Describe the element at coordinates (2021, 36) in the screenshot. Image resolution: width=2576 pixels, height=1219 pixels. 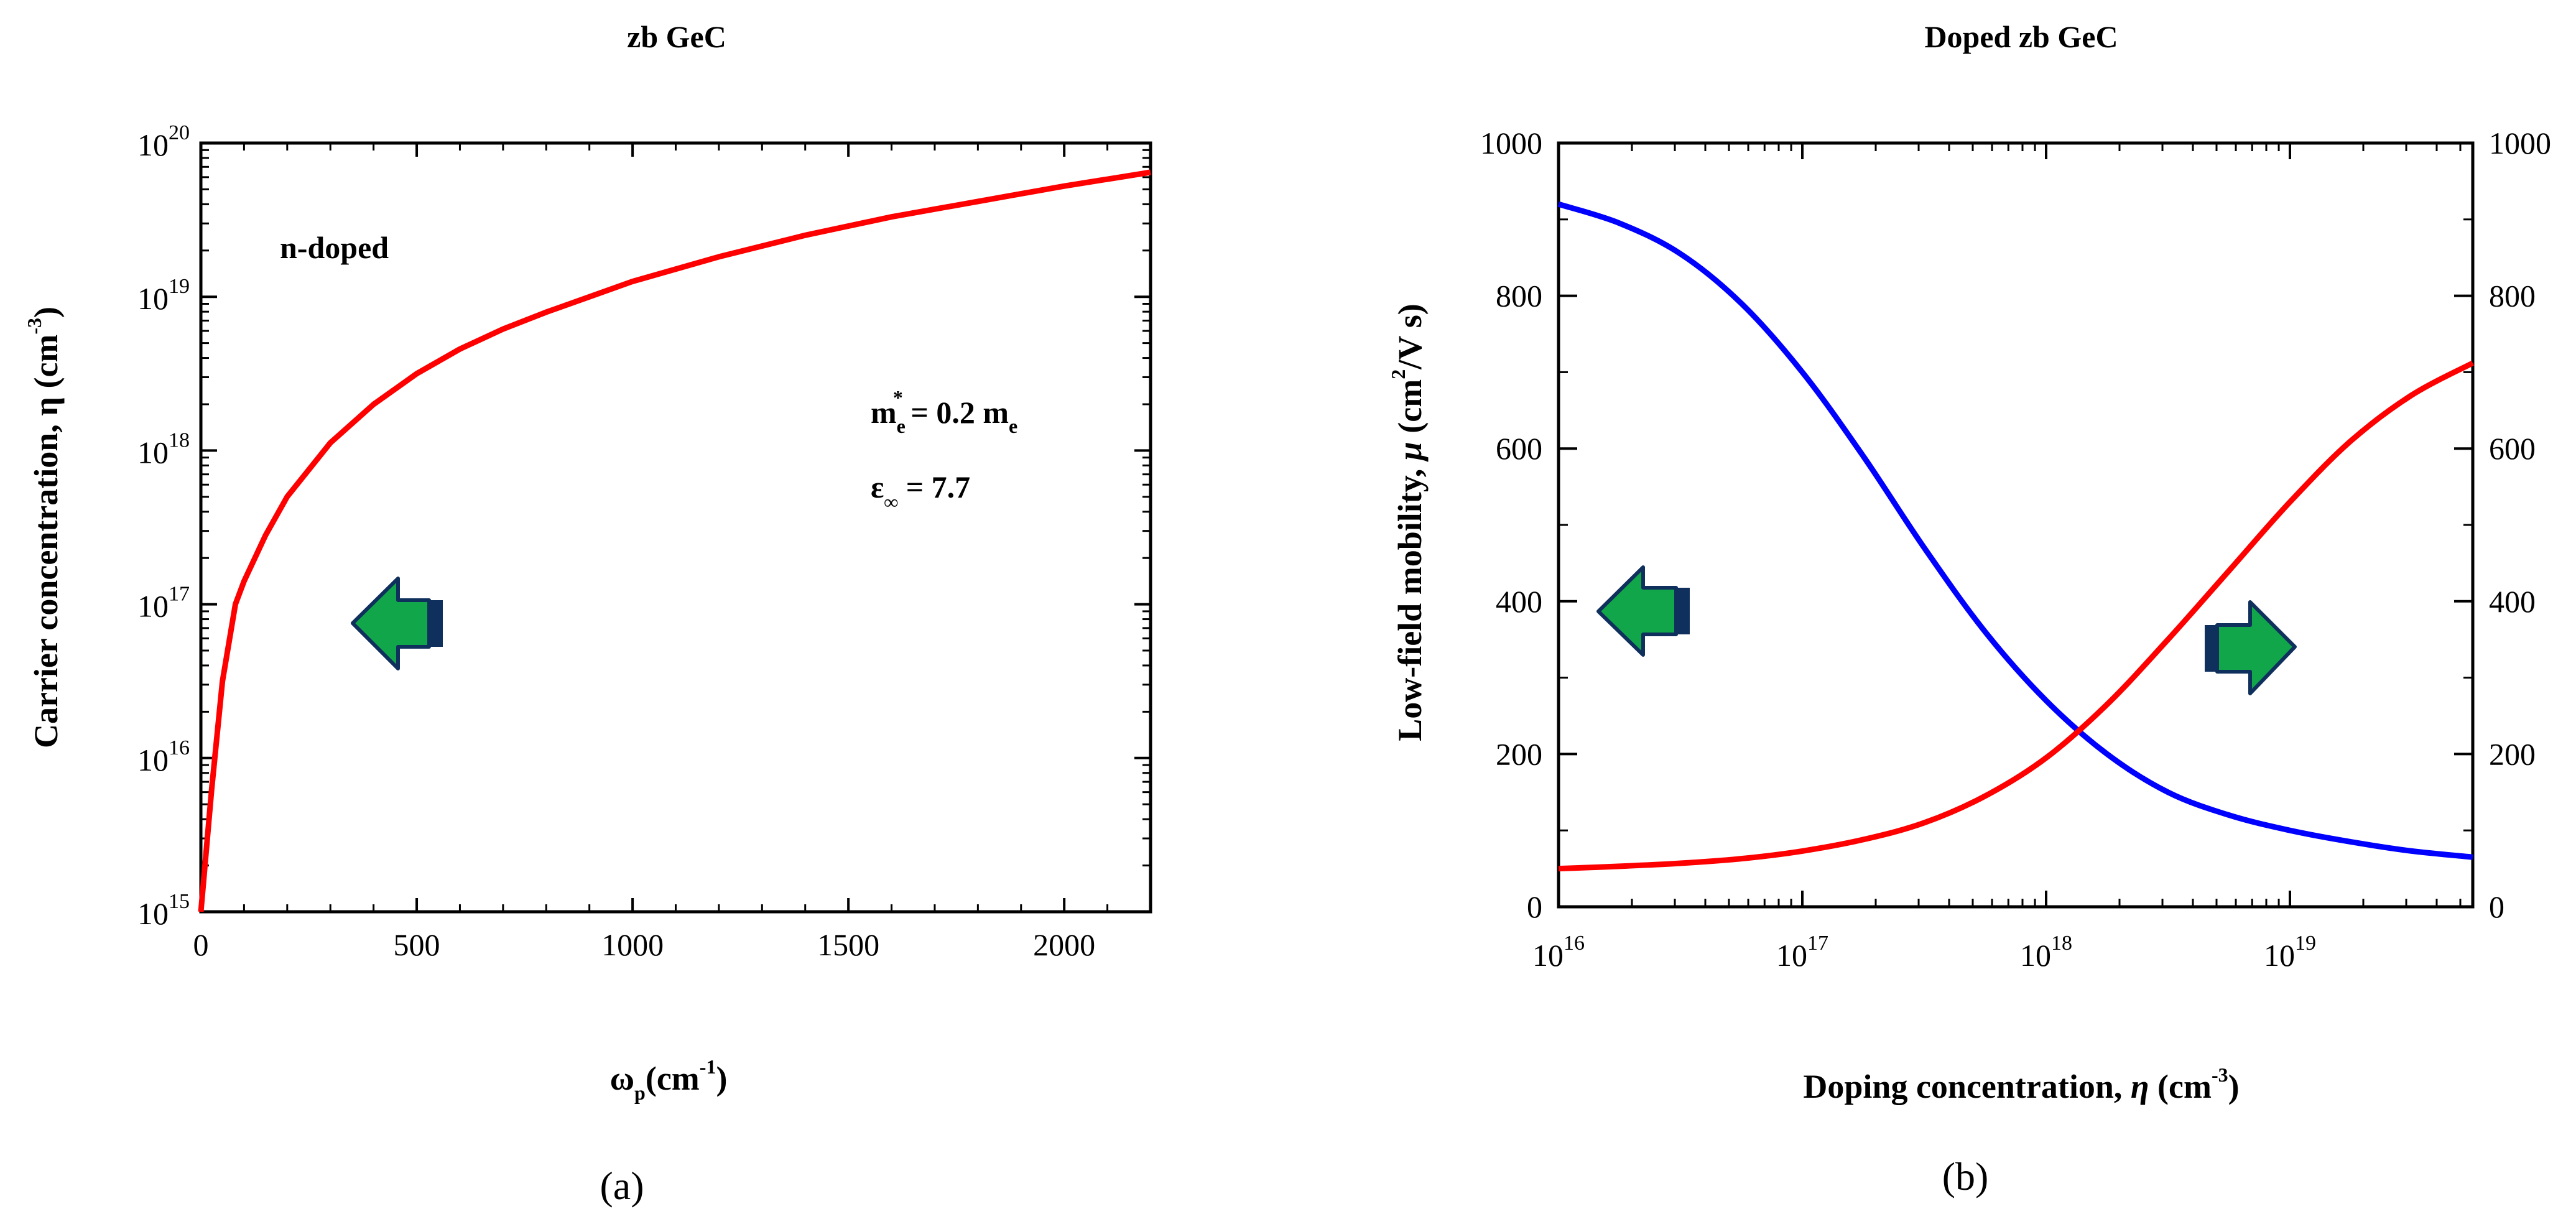
I see `panel-b-title: Doped zb GeC` at that location.